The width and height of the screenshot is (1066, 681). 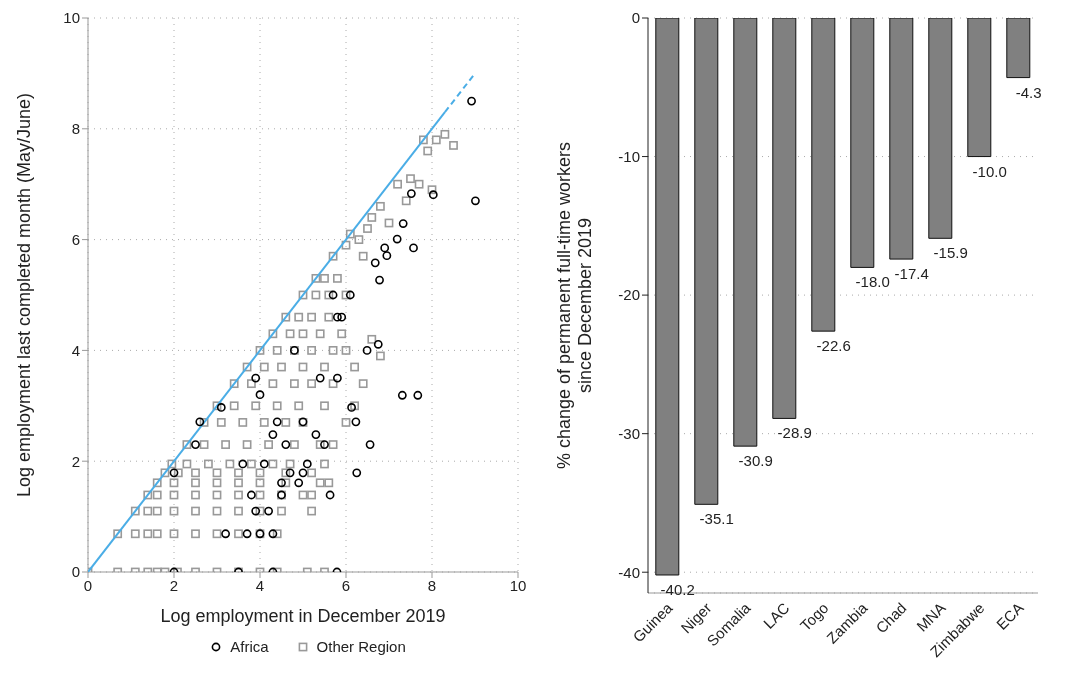 What do you see at coordinates (174, 585) in the screenshot?
I see `x-tick-label: 2` at bounding box center [174, 585].